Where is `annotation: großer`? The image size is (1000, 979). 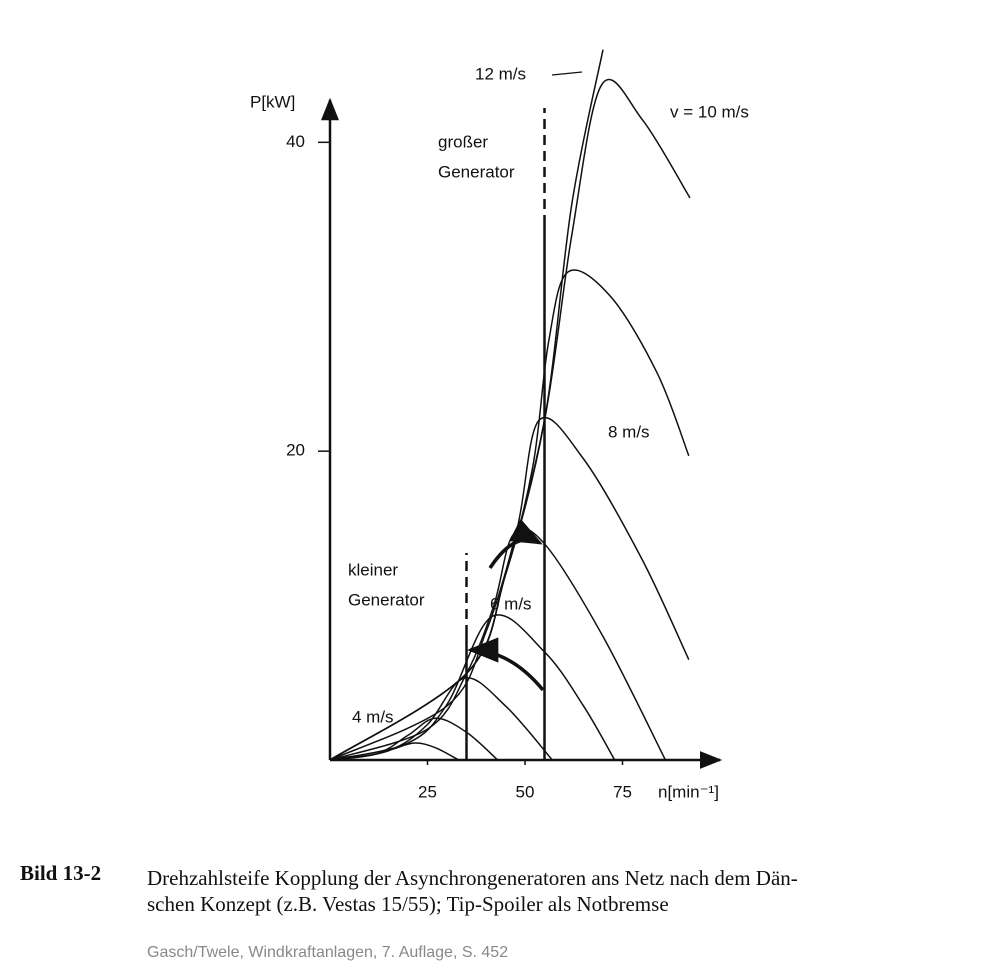 annotation: großer is located at coordinates (463, 141).